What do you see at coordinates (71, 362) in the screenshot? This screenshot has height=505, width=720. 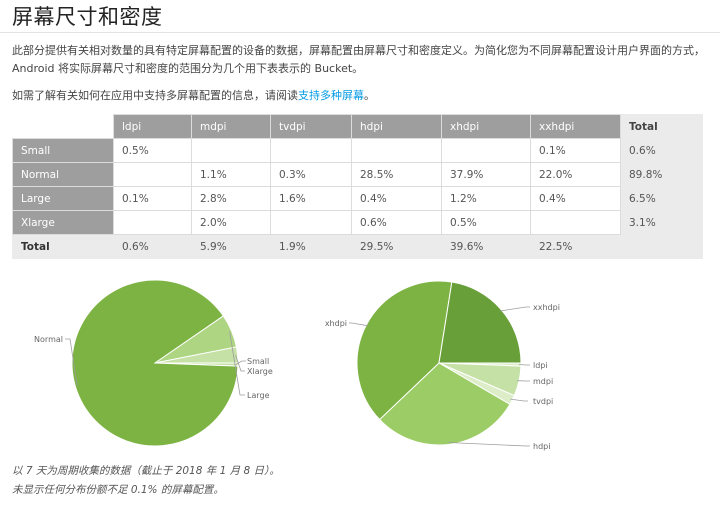 I see `leader-line-normal` at bounding box center [71, 362].